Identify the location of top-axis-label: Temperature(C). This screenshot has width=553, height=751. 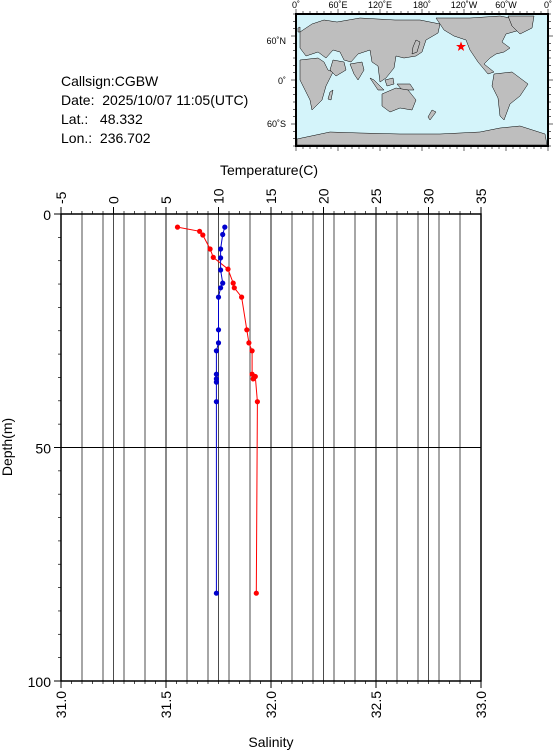
(269, 170).